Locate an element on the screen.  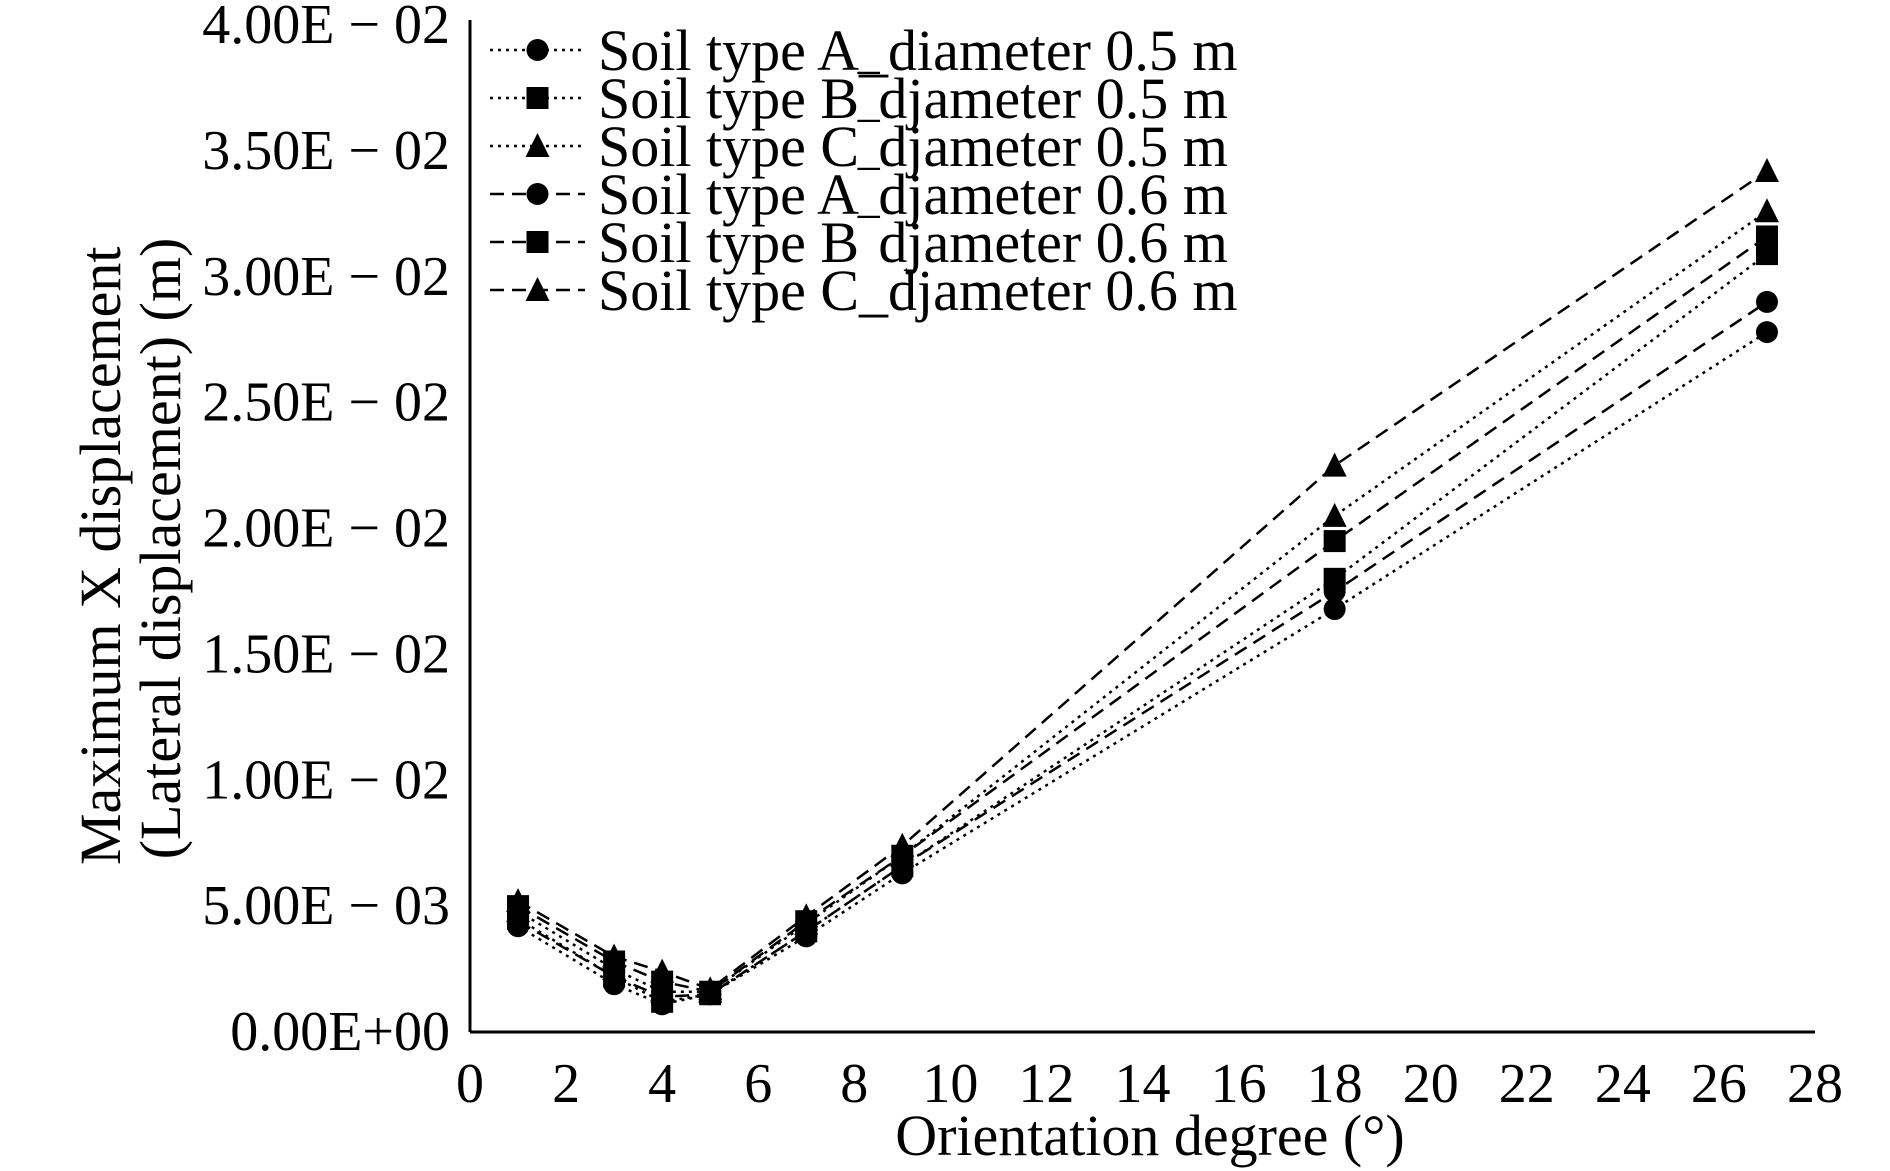
legend-label: Soil type A_diameter 0.5 m is located at coordinates (918, 50).